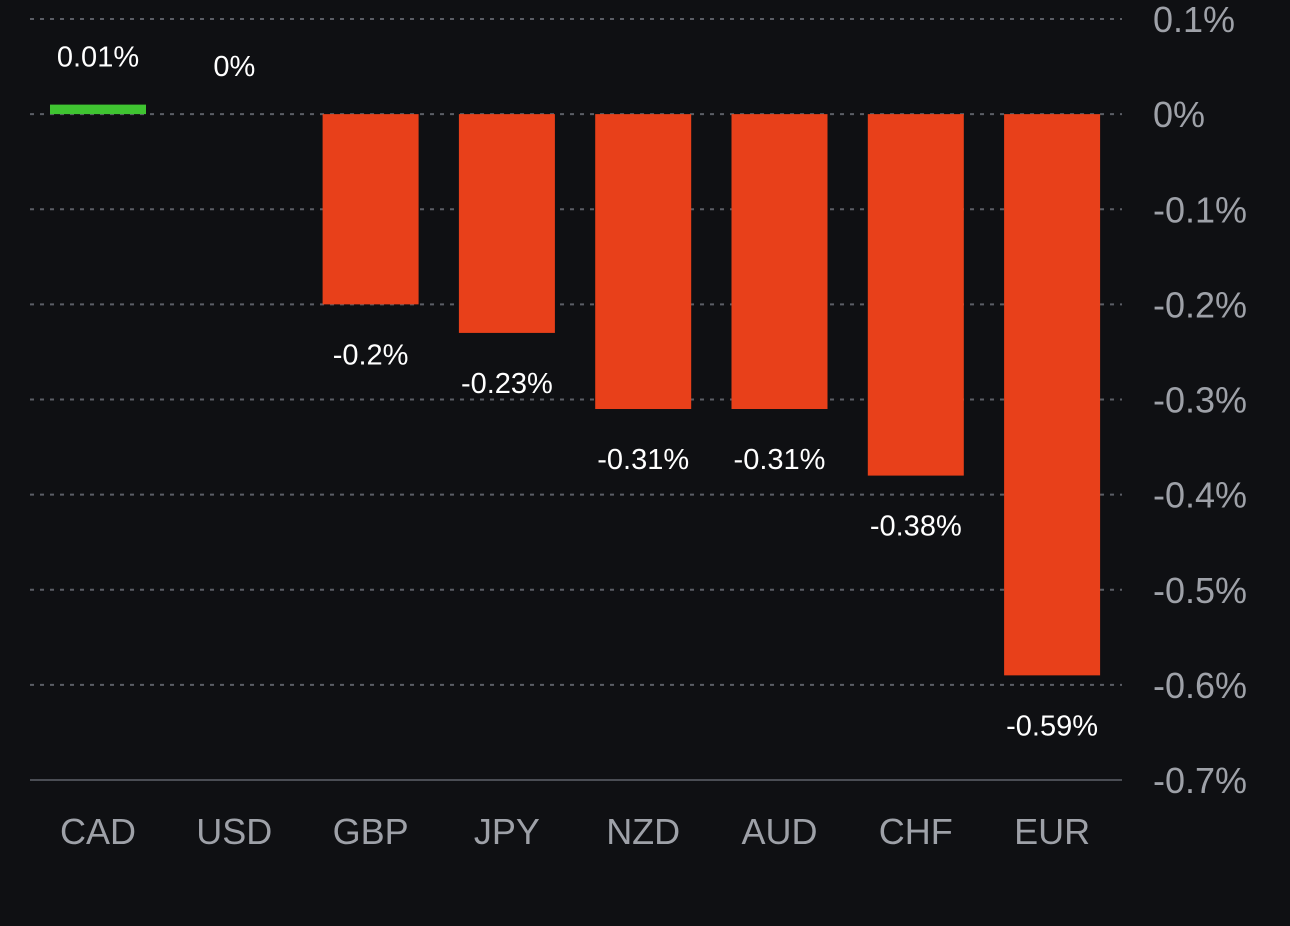 The image size is (1290, 926). I want to click on value-label-gbp: -0.2%, so click(371, 355).